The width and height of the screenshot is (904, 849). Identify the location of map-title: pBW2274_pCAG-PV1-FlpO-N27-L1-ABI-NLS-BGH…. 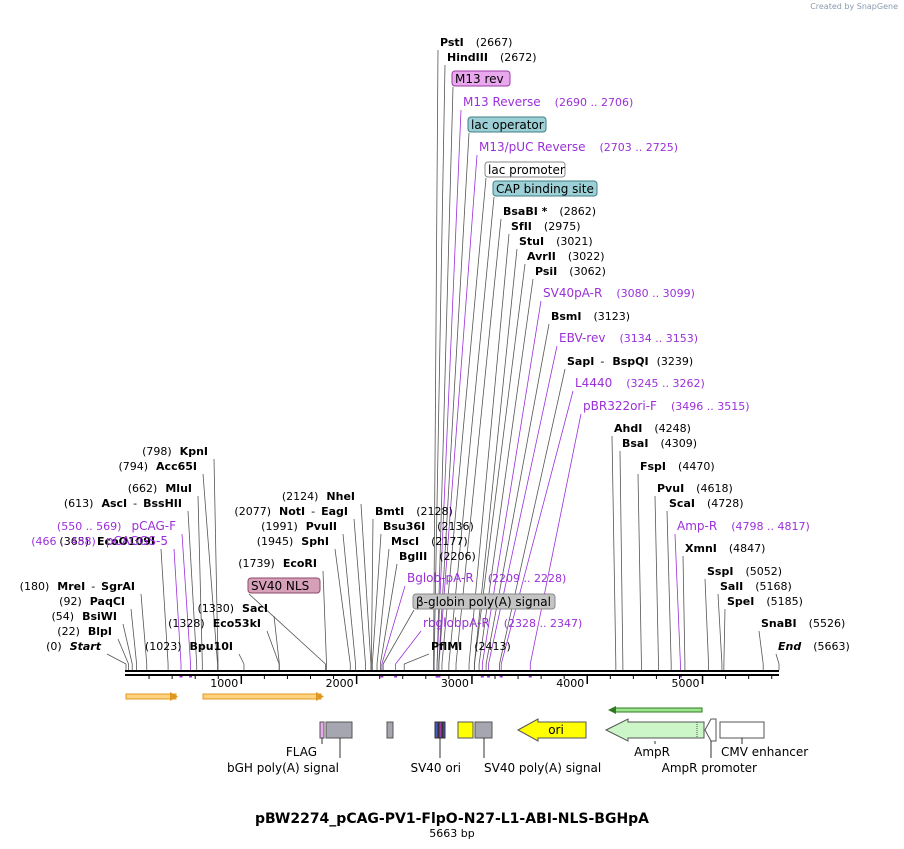
(452, 819).